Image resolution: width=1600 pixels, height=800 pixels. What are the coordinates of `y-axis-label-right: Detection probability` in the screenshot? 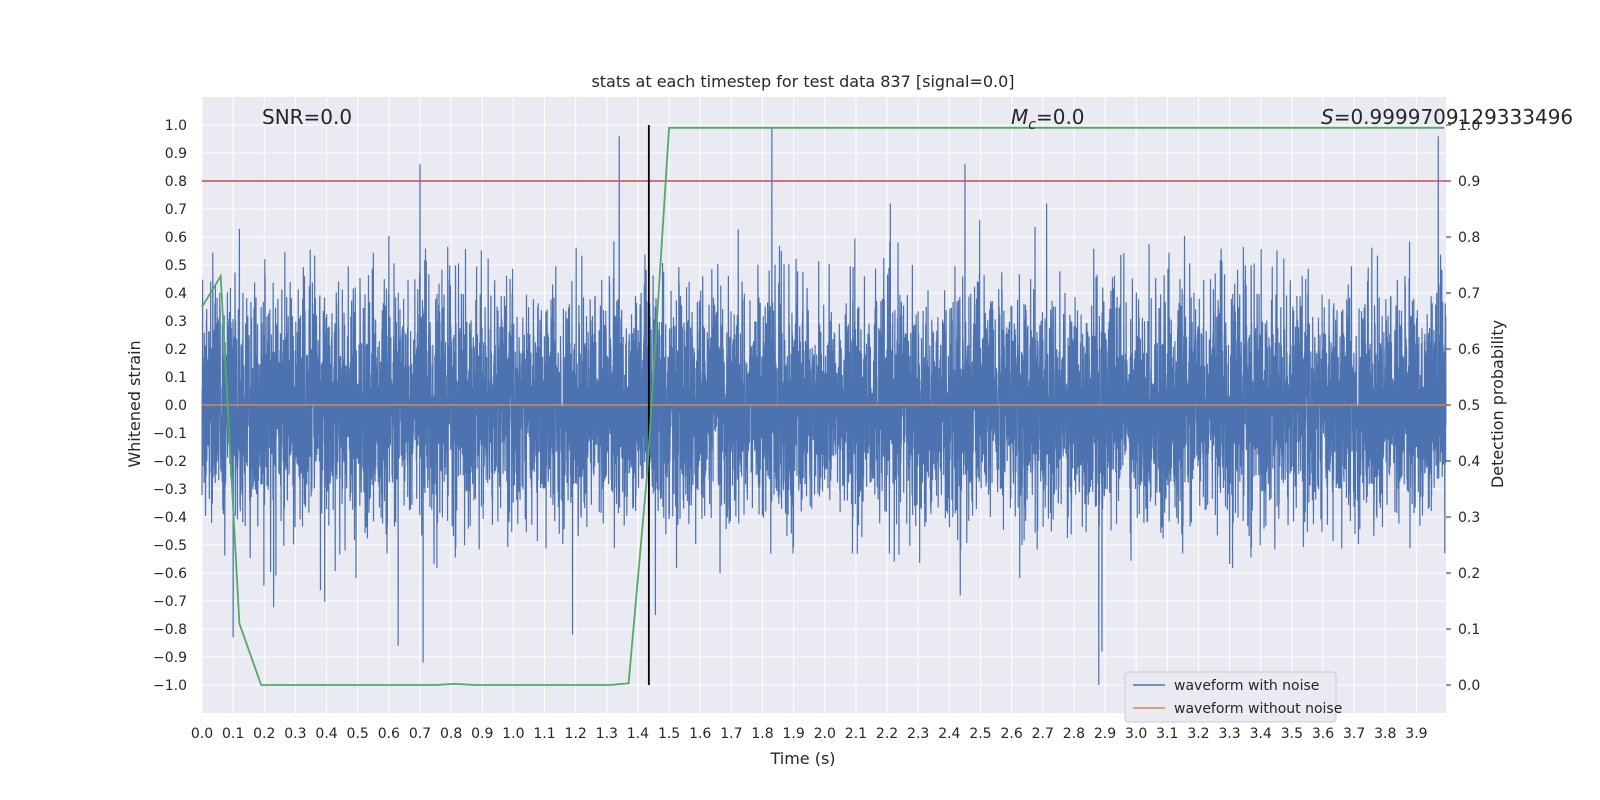 It's located at (1497, 404).